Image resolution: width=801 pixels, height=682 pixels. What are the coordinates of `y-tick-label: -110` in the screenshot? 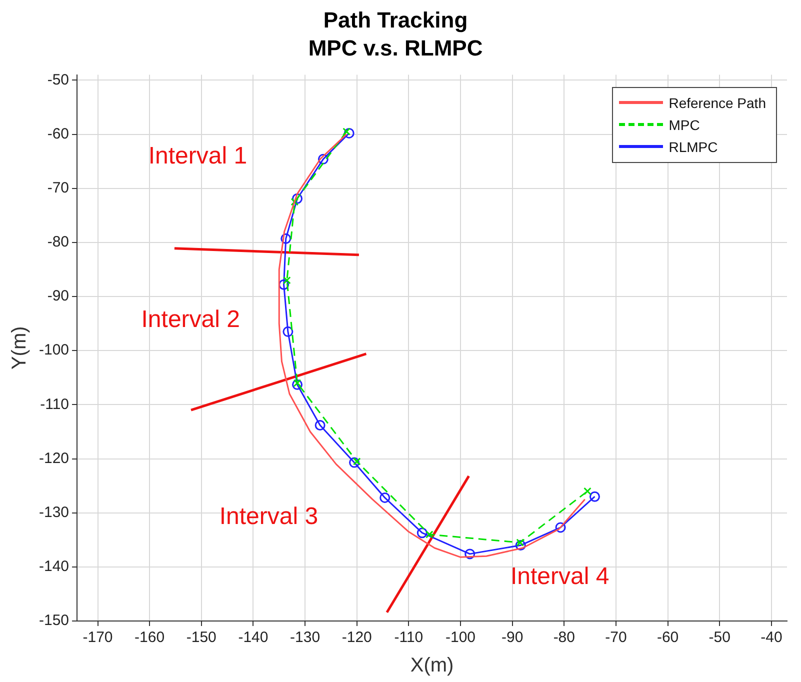 It's located at (55, 404).